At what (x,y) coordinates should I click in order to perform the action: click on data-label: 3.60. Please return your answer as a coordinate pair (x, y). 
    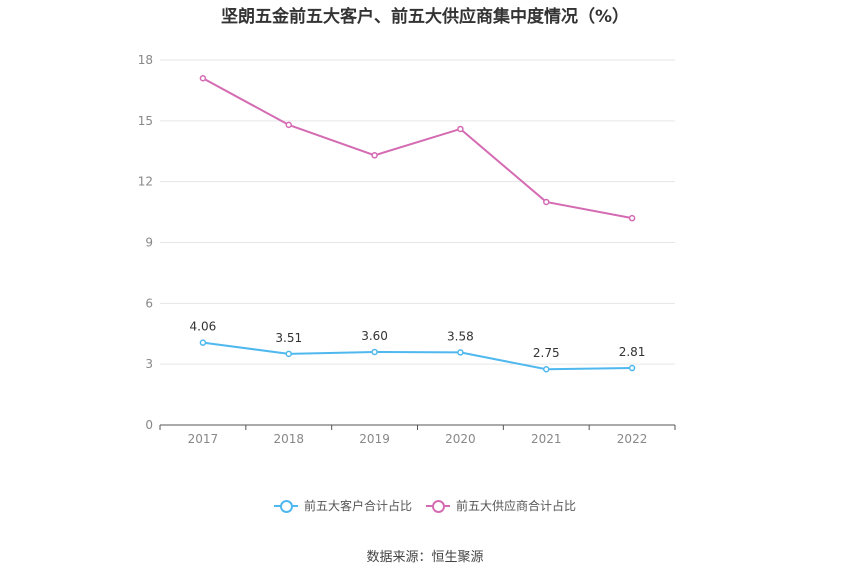
    Looking at the image, I should click on (374, 336).